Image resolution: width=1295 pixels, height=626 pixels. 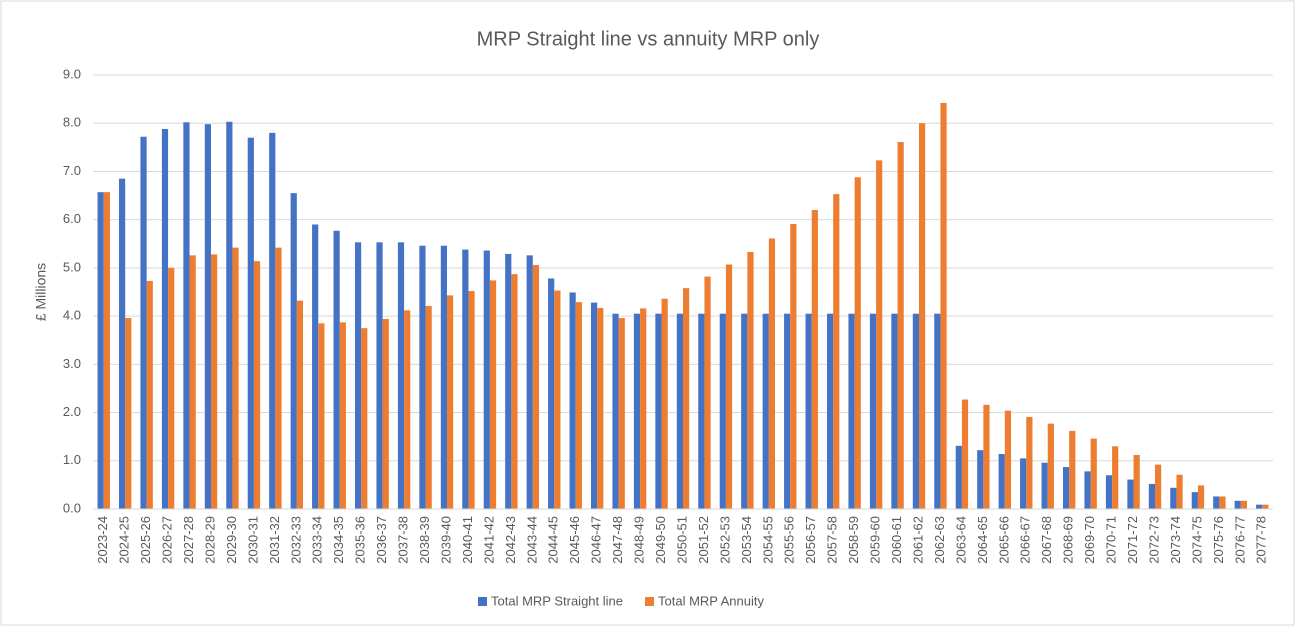 What do you see at coordinates (1261, 540) in the screenshot?
I see `x-tick-label: 2077-78` at bounding box center [1261, 540].